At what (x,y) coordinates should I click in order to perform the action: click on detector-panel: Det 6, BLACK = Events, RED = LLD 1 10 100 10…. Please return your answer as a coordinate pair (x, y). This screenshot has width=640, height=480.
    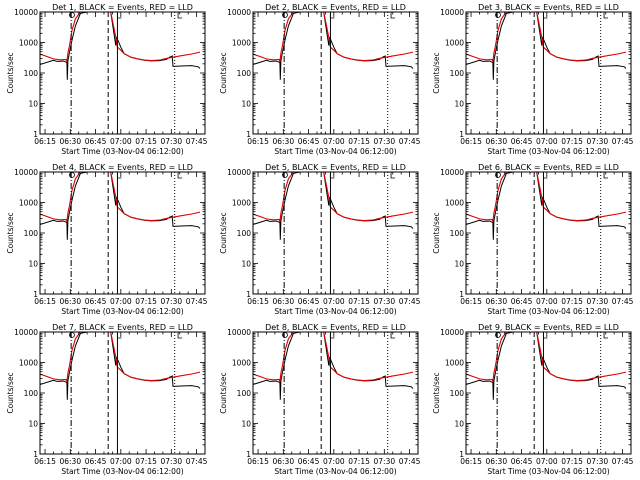
    Looking at the image, I should click on (533, 239).